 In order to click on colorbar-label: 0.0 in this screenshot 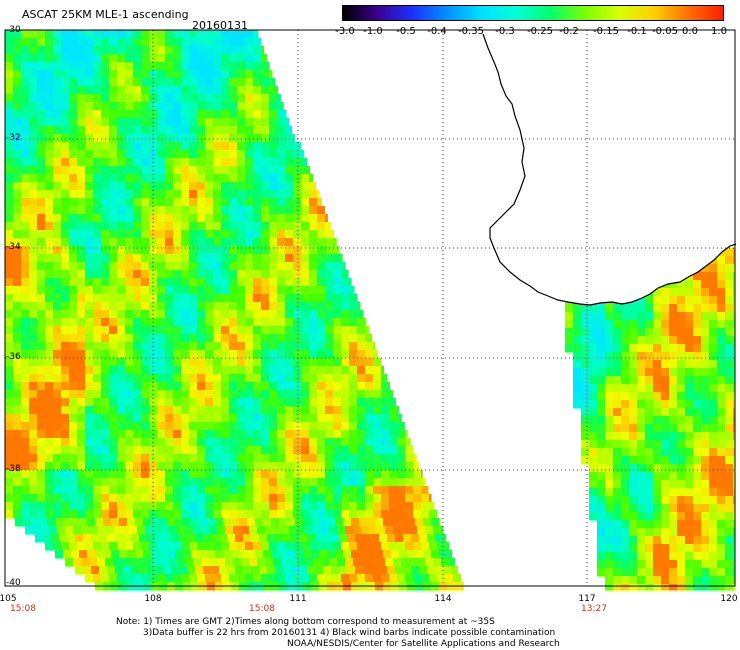, I will do `click(690, 31)`.